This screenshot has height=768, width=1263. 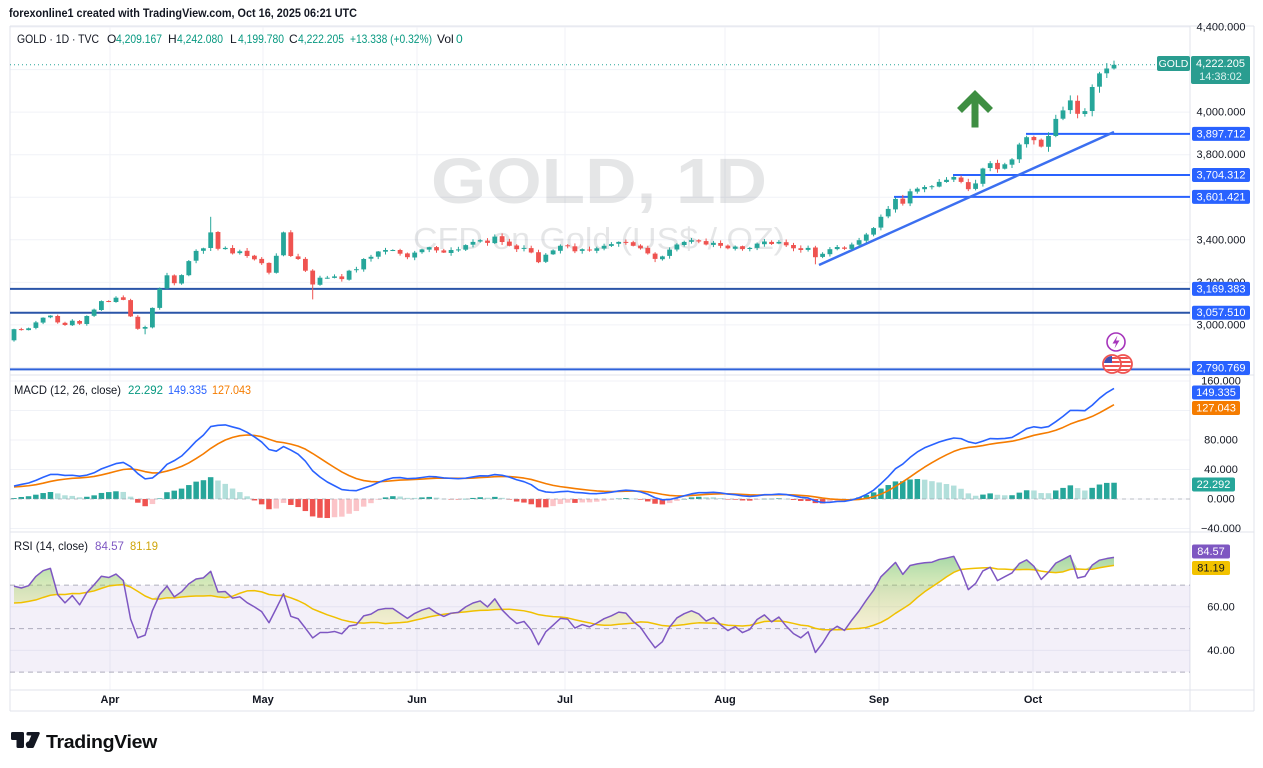 I want to click on svg-text: 2,790.769, so click(x=1221, y=369).